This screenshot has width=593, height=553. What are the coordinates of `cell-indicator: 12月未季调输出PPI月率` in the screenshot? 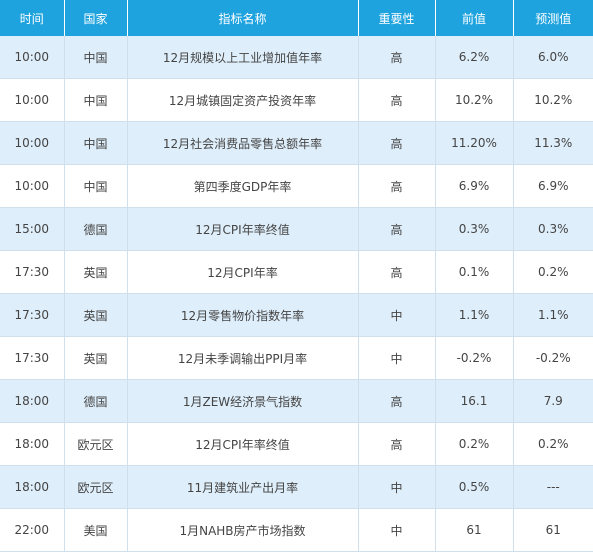 It's located at (243, 358).